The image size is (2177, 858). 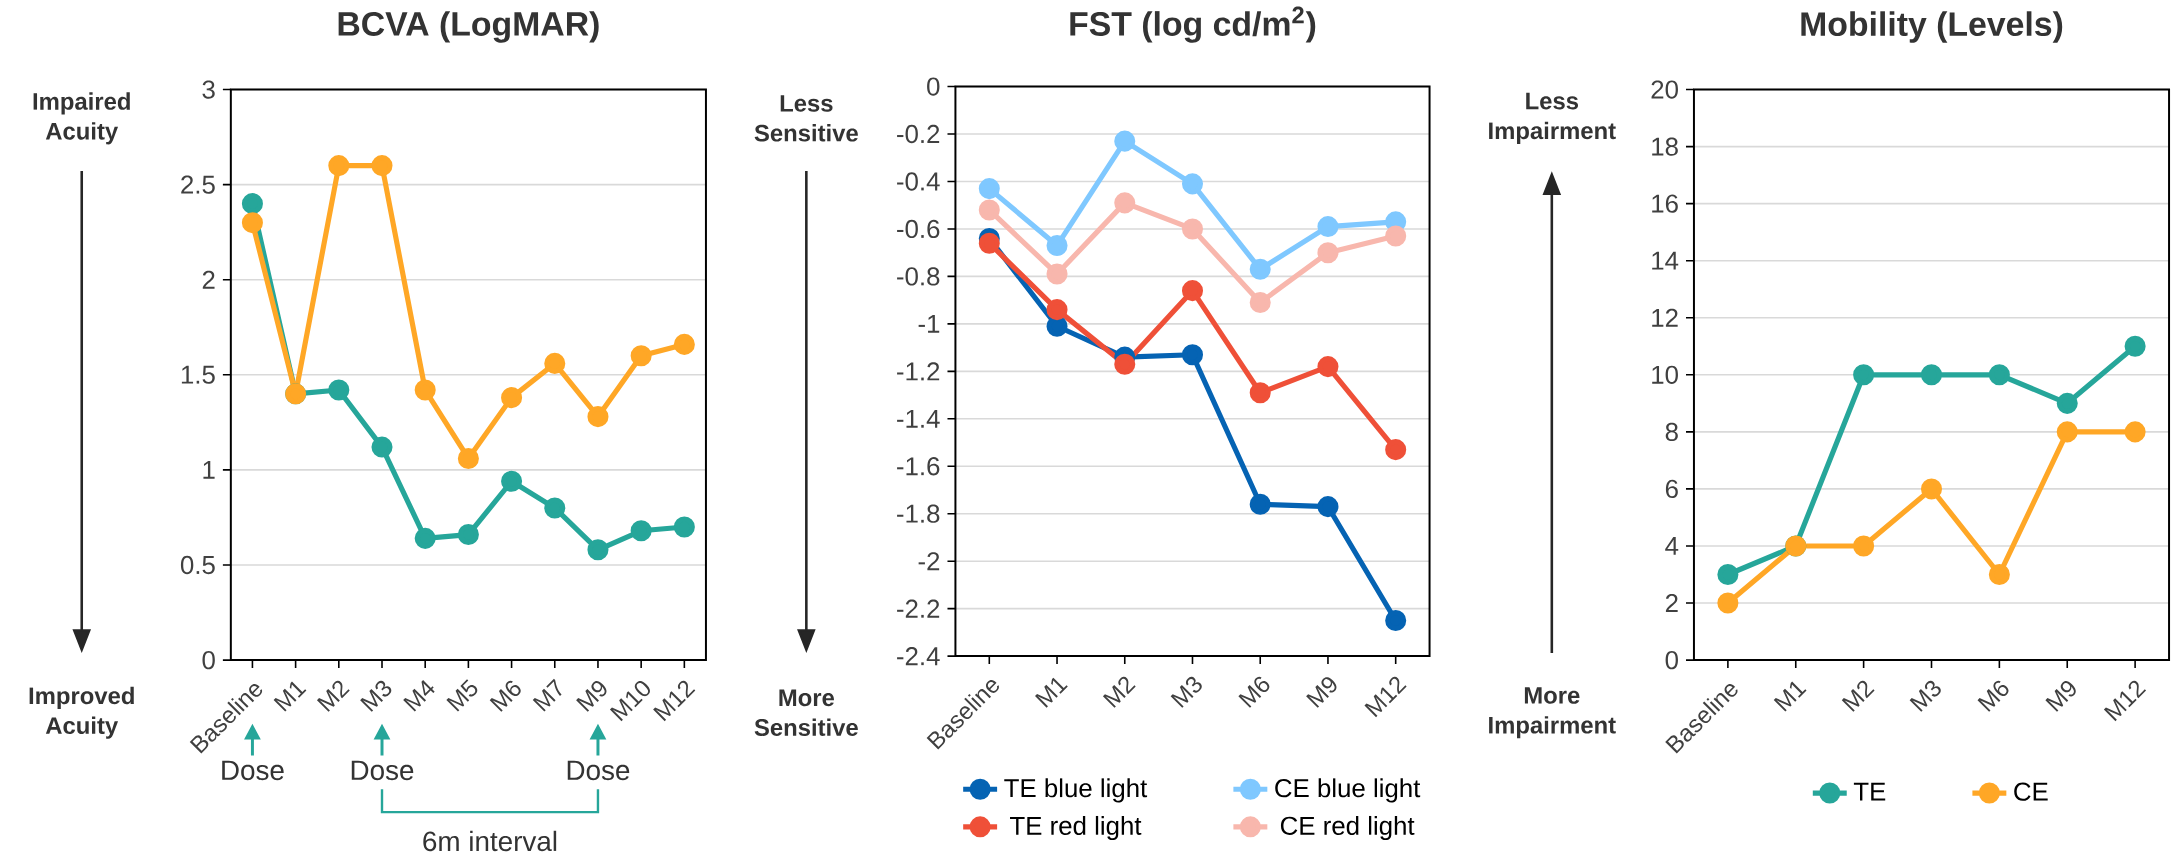 What do you see at coordinates (806, 713) in the screenshot?
I see `text: More Sensitive` at bounding box center [806, 713].